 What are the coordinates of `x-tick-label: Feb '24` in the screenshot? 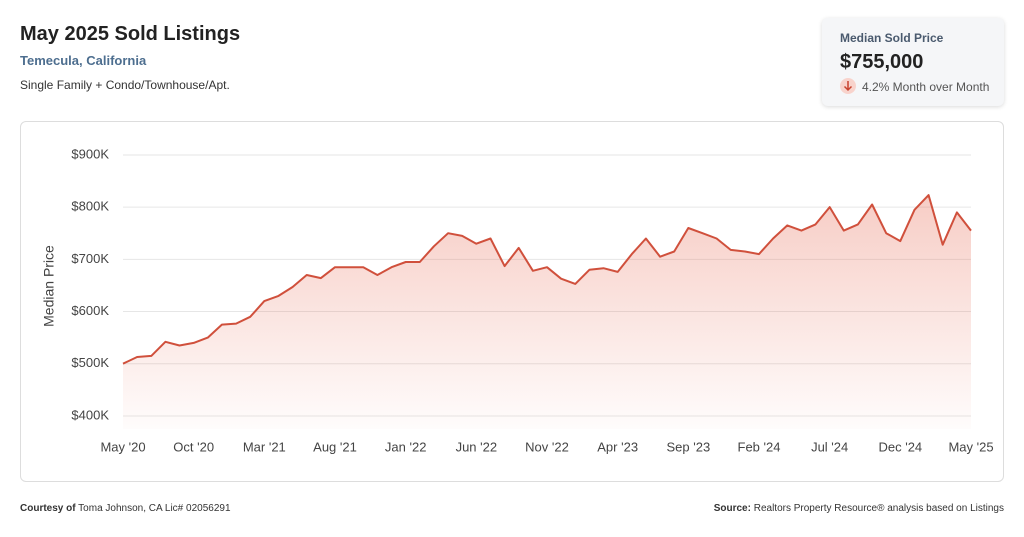 It's located at (759, 446).